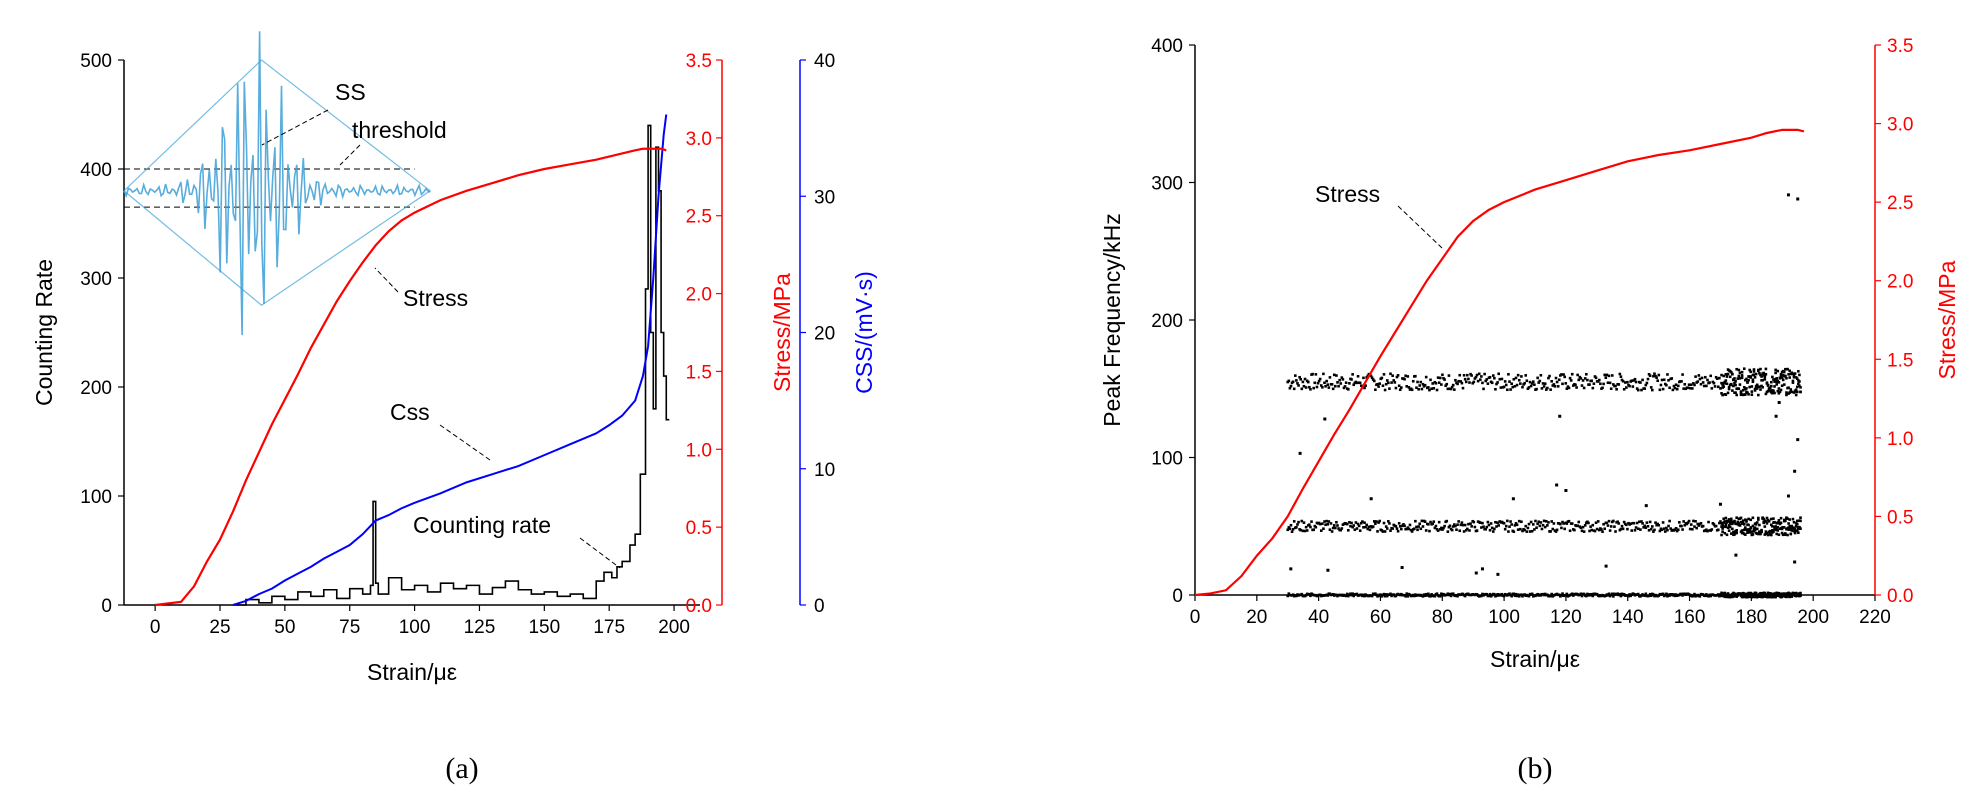 The width and height of the screenshot is (1984, 794). What do you see at coordinates (1628, 617) in the screenshot?
I see `b-x-tick-label: 140` at bounding box center [1628, 617].